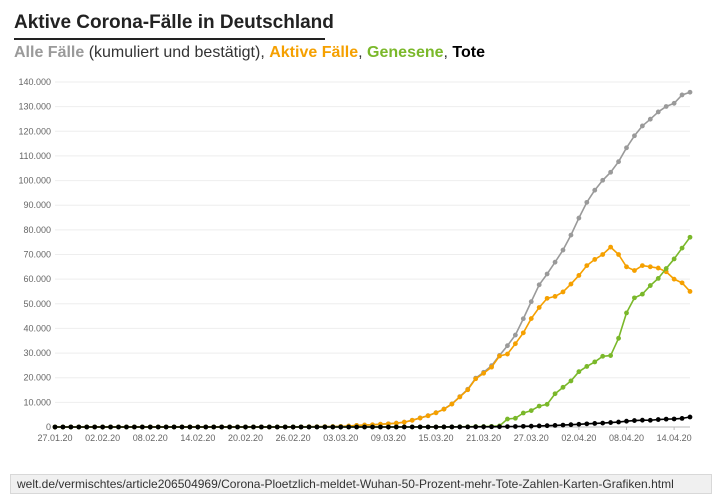 This screenshot has width=728, height=502. Describe the element at coordinates (340, 438) in the screenshot. I see `x-tick-label: 03.03.20` at that location.